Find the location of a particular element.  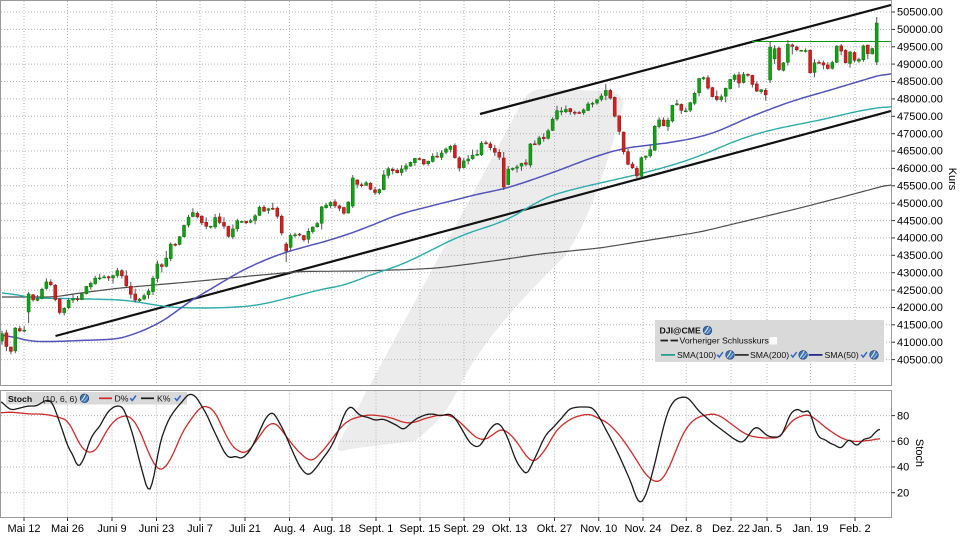

svg-text: 45500.00 is located at coordinates (920, 187).